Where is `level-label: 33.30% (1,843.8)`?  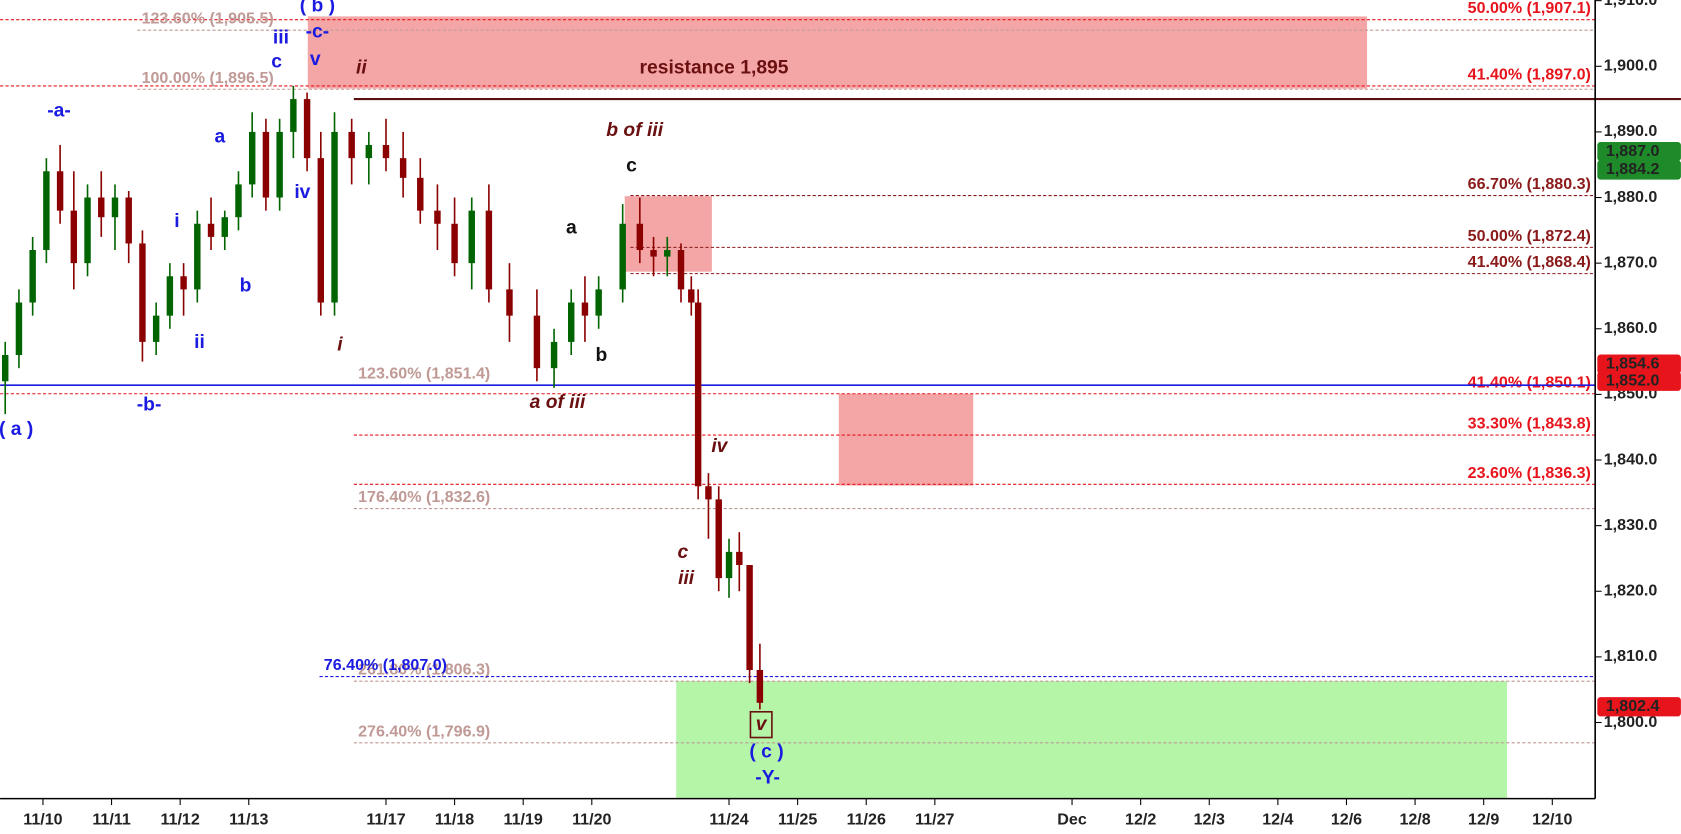 level-label: 33.30% (1,843.8) is located at coordinates (1529, 424).